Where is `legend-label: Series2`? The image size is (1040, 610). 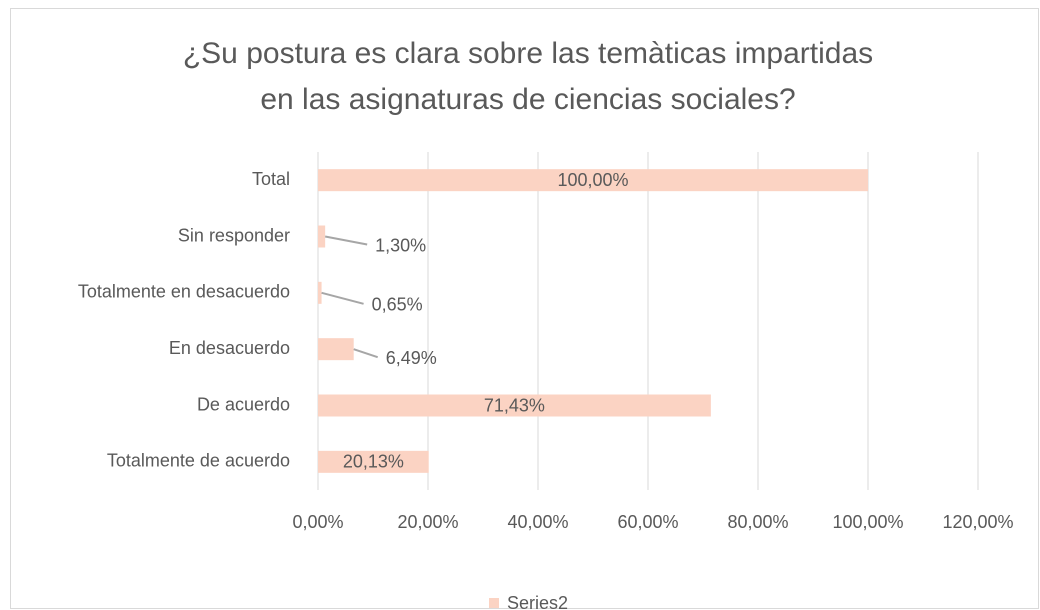 legend-label: Series2 is located at coordinates (537, 601).